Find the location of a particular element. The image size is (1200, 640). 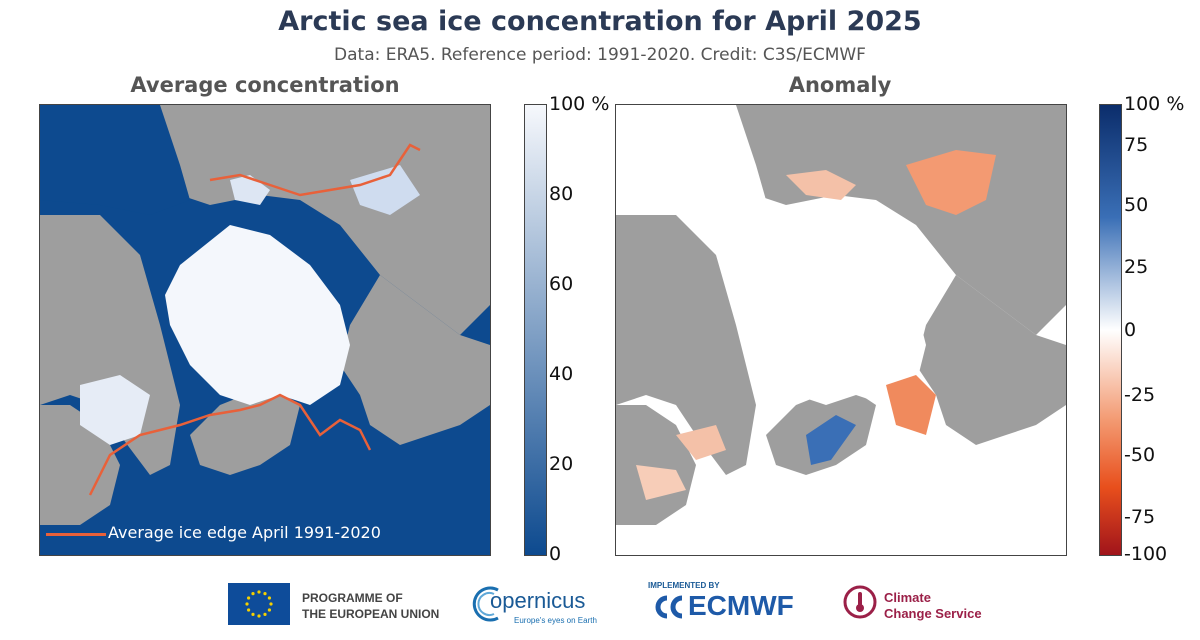

c3s-thermometer-icon is located at coordinates (860, 602).